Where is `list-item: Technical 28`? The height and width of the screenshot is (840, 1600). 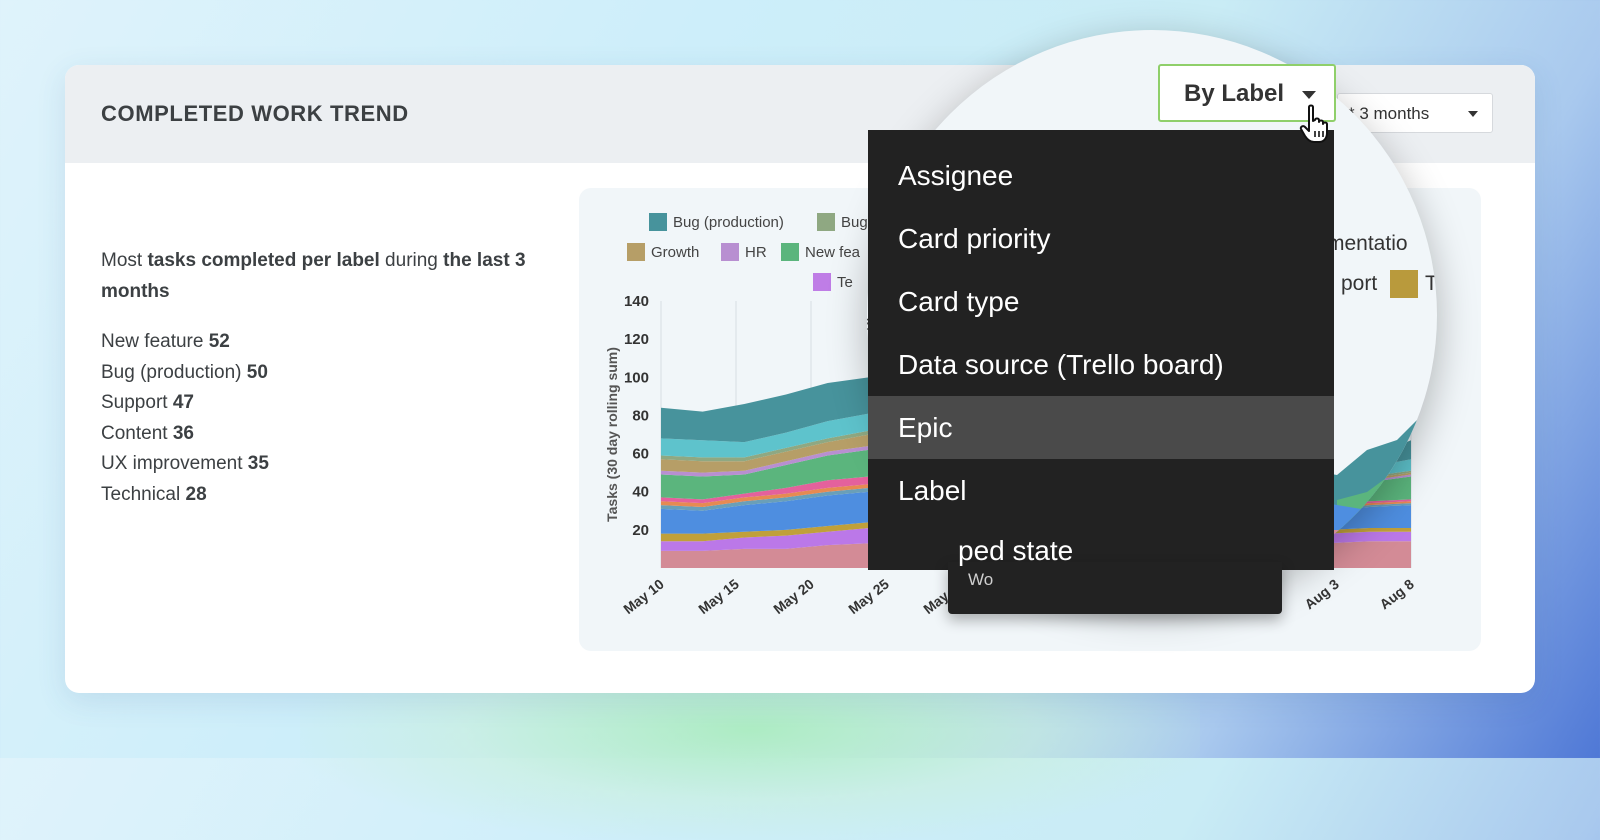 list-item: Technical 28 is located at coordinates (326, 495).